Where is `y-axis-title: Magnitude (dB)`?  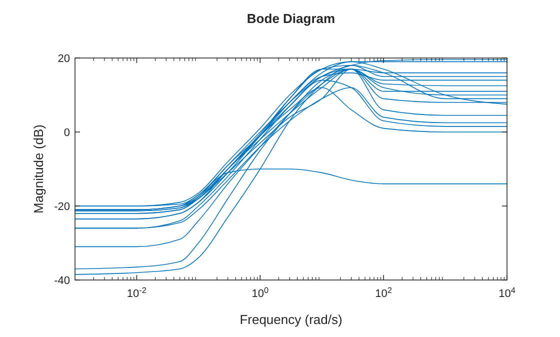 y-axis-title: Magnitude (dB) is located at coordinates (38, 169).